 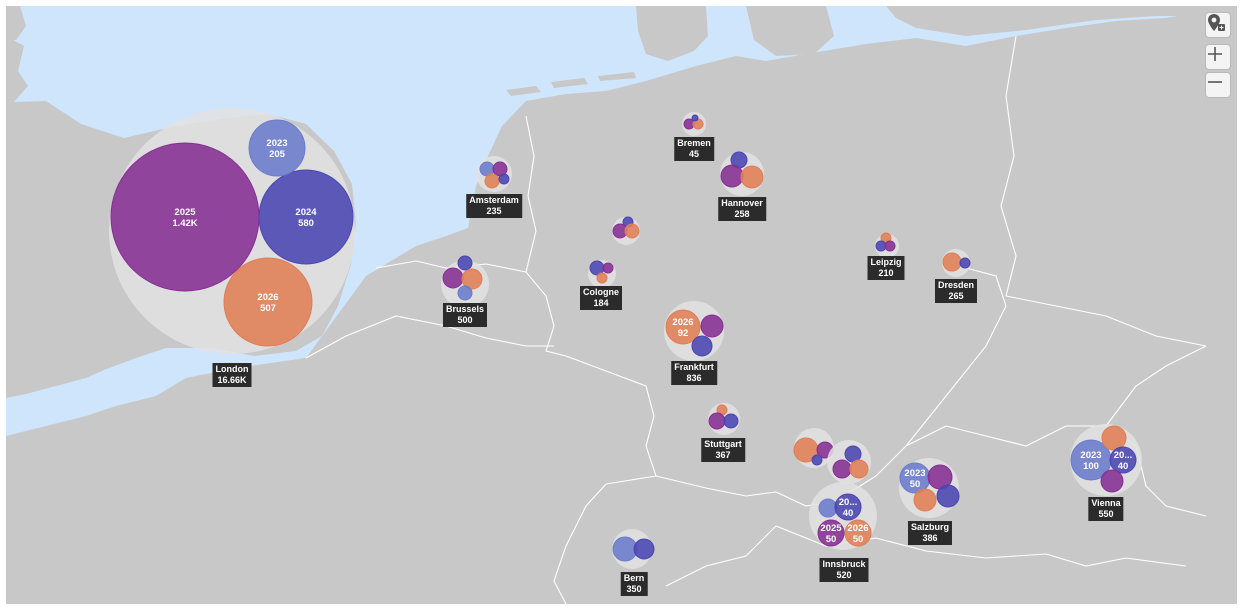 I want to click on bubble-year-label: 2026, so click(x=682, y=322).